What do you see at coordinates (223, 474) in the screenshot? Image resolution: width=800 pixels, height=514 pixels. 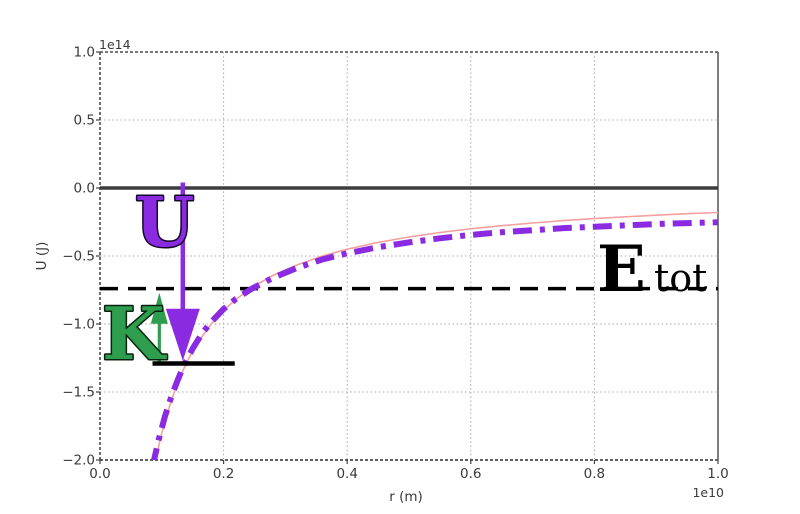 I see `x-tick-label: 0.2` at bounding box center [223, 474].